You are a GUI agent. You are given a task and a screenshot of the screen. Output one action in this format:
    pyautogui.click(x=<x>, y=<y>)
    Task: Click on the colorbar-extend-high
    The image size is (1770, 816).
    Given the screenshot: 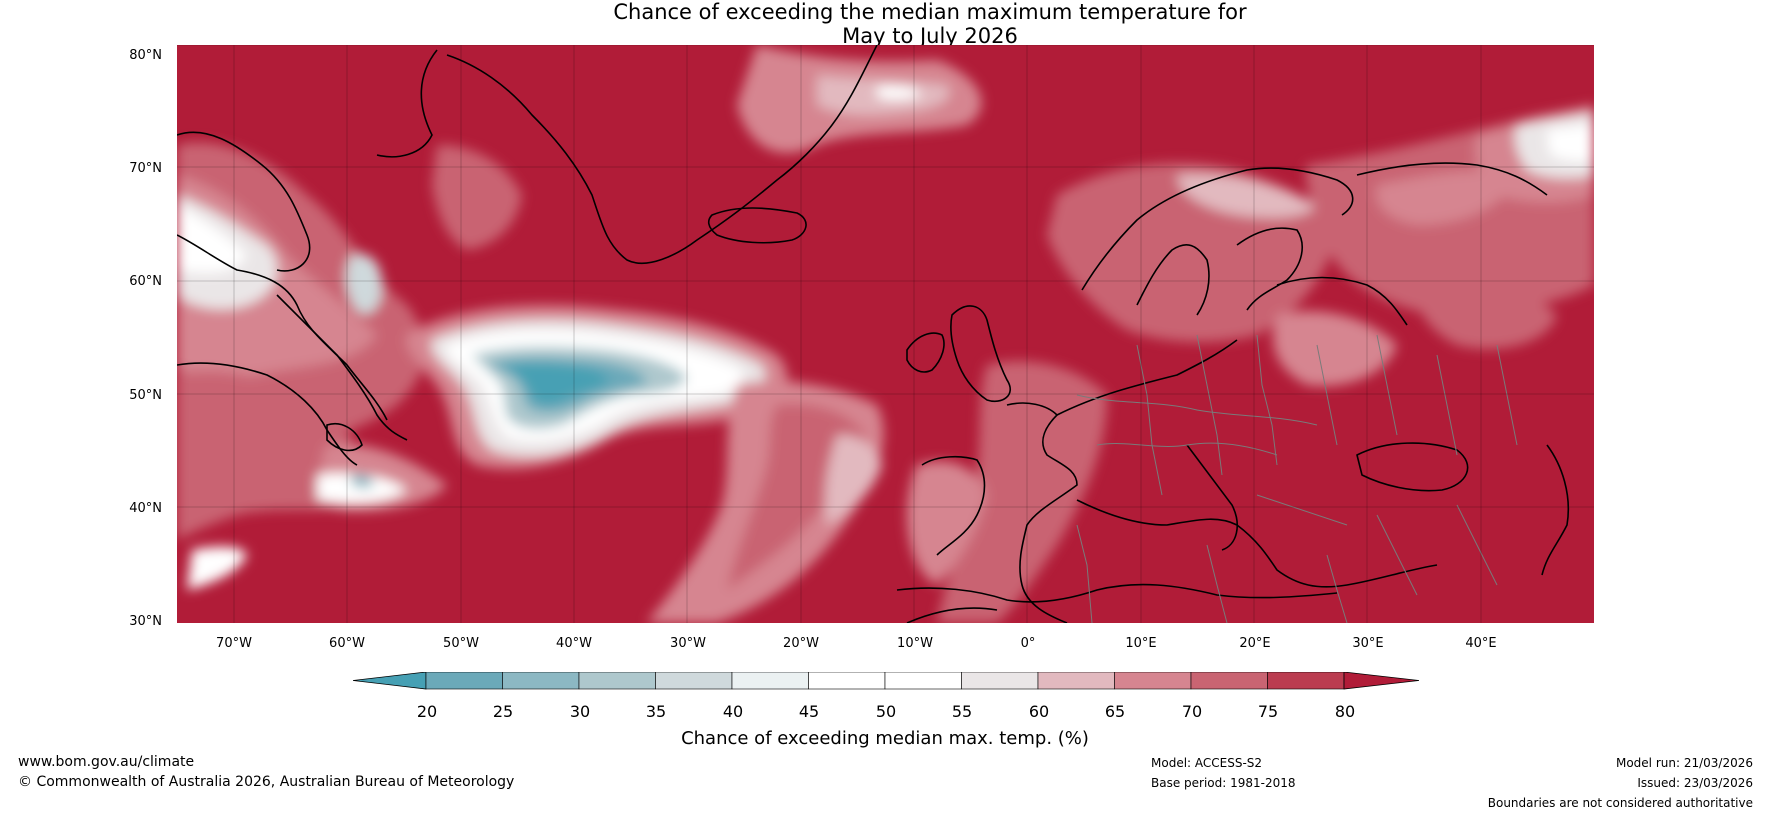 What is the action you would take?
    pyautogui.click(x=1381, y=681)
    